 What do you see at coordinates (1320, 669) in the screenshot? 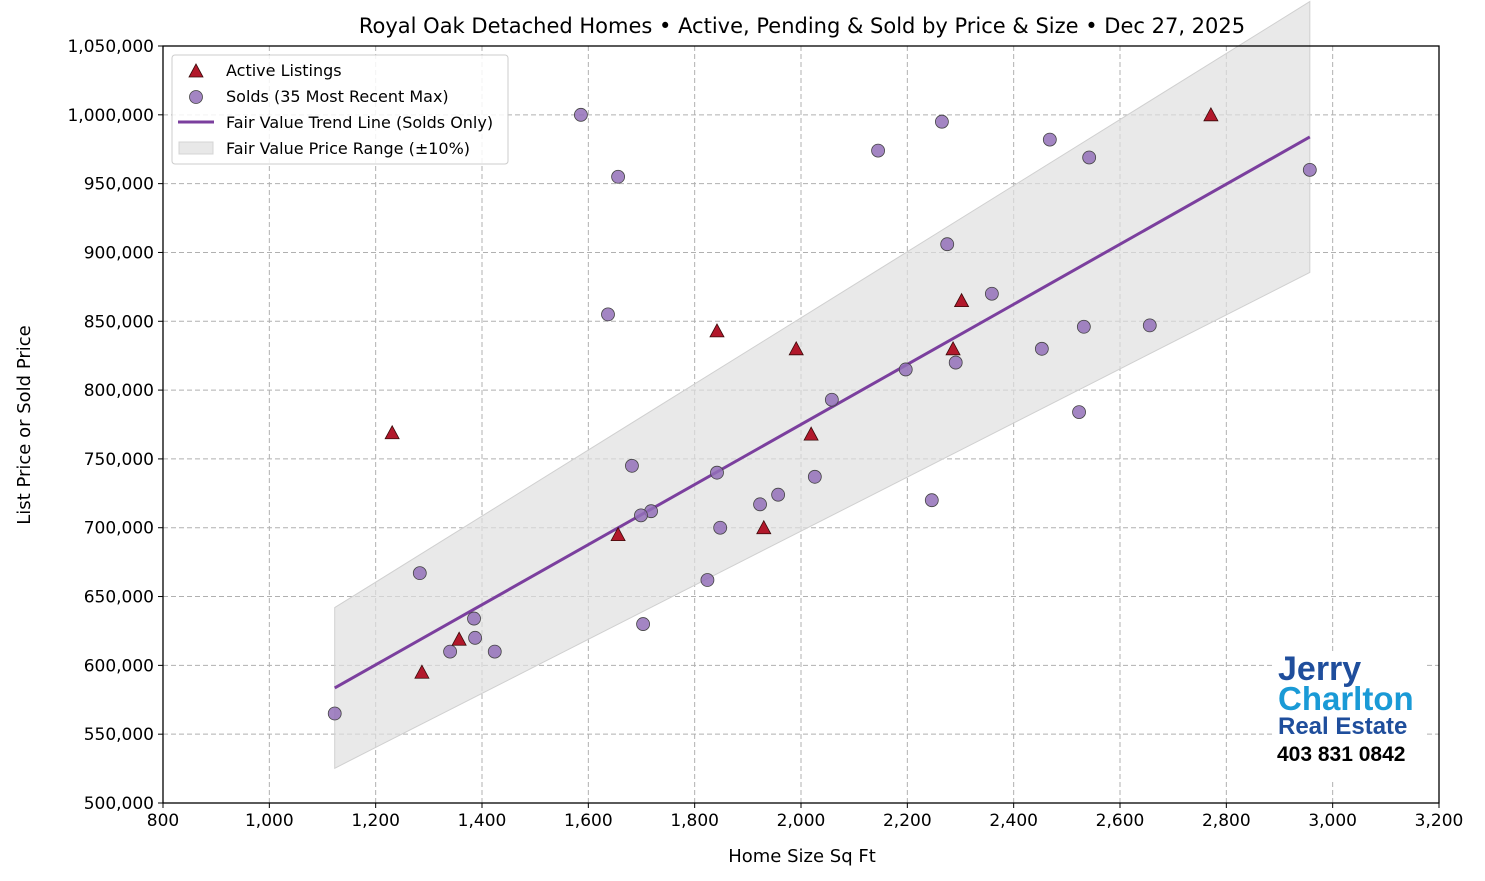
I see `logo-jerry: Jerry` at bounding box center [1320, 669].